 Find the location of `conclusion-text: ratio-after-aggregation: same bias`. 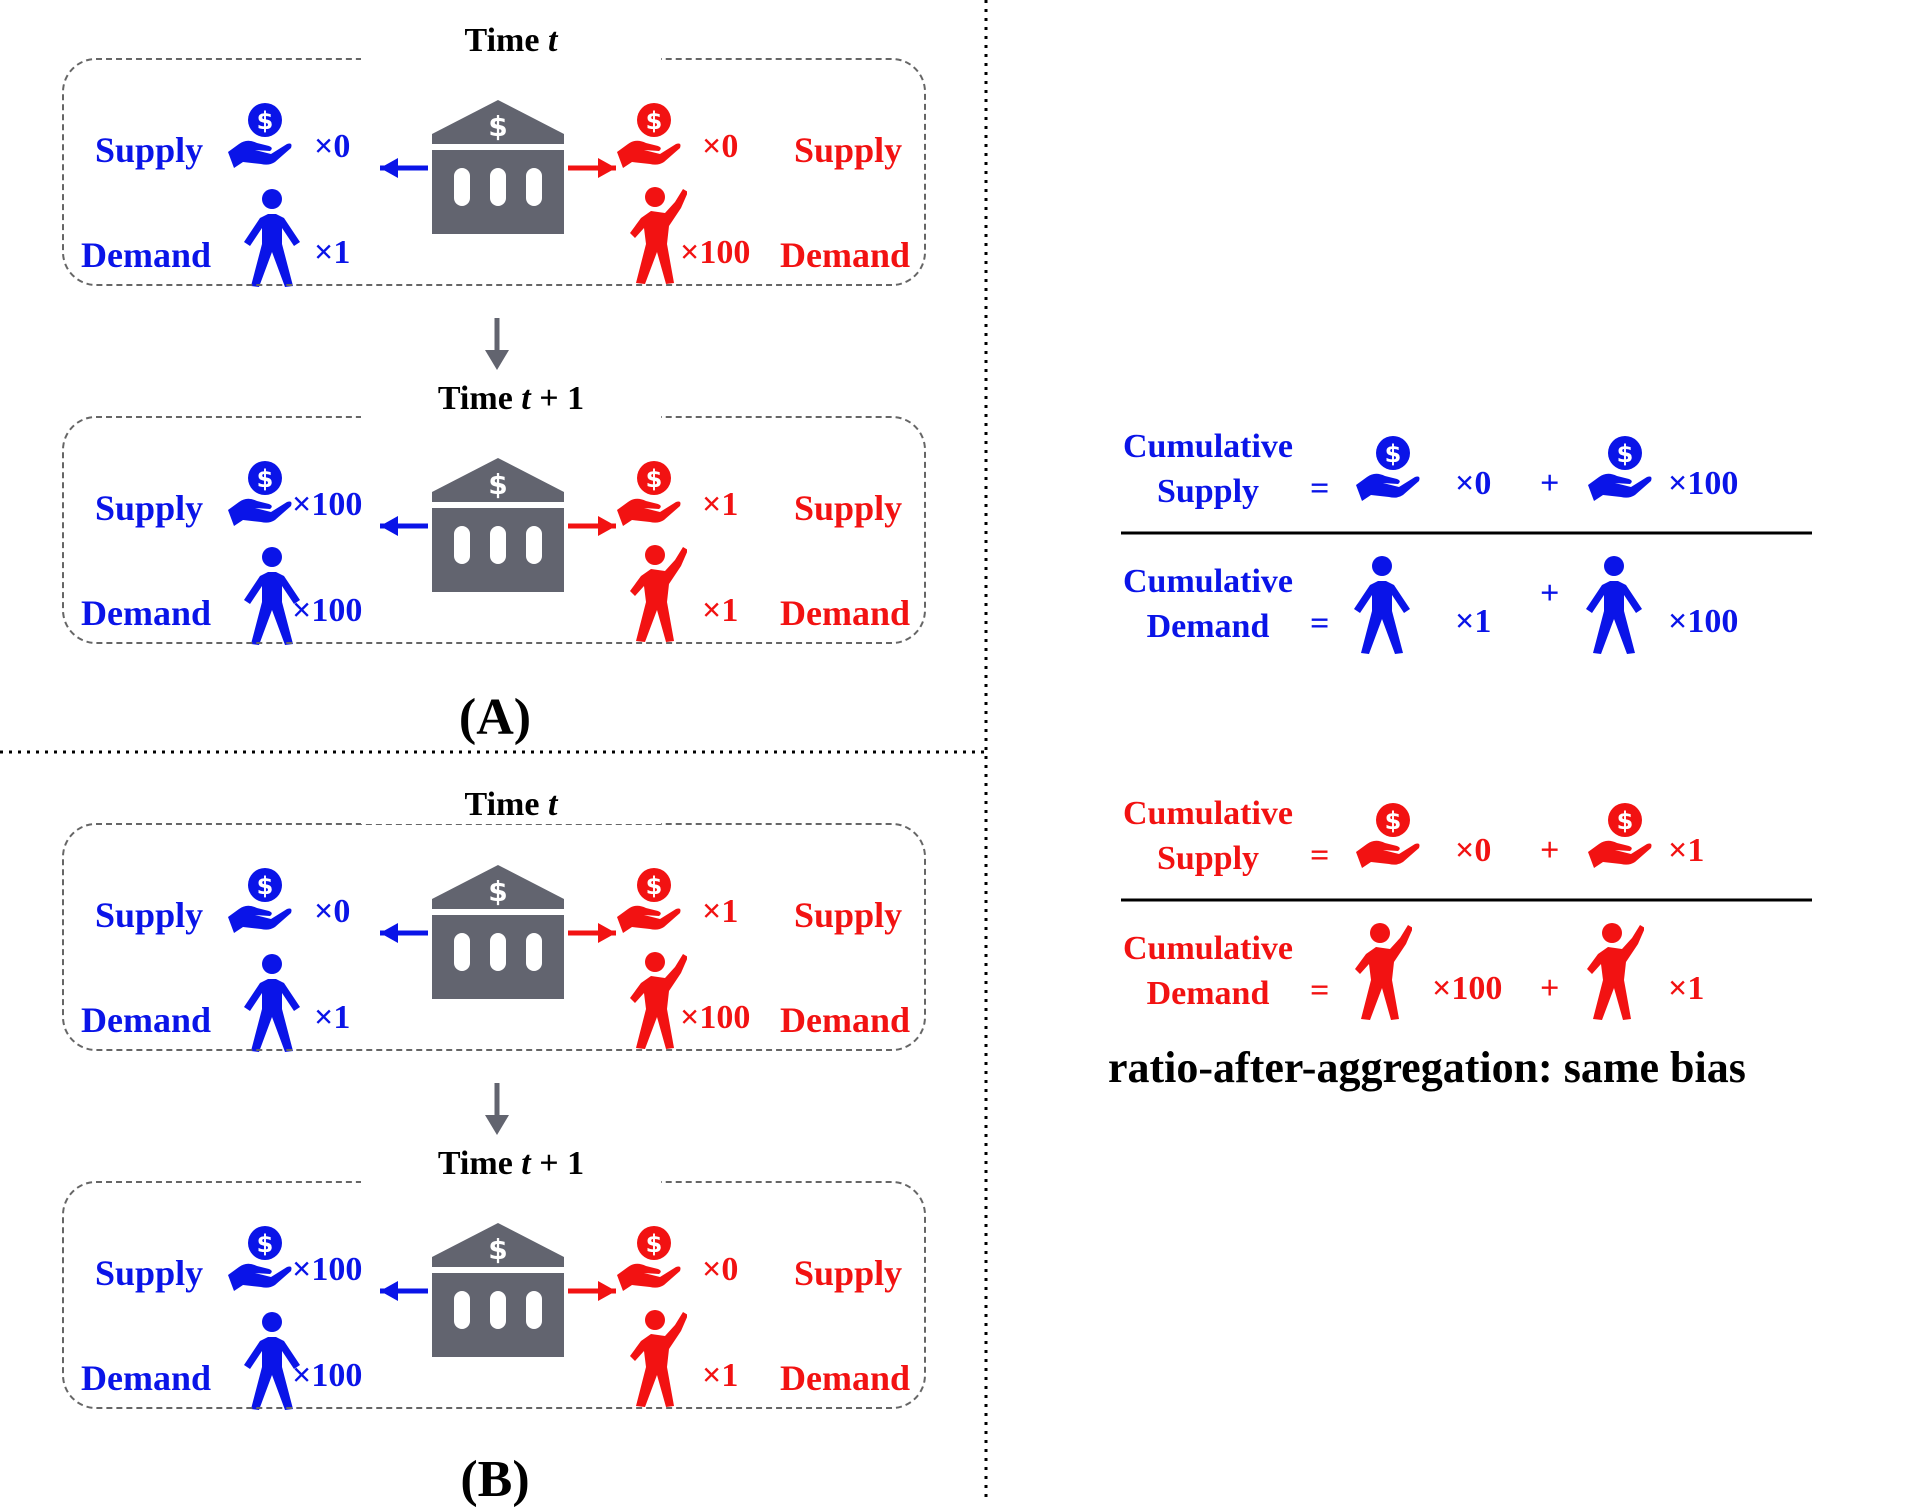

conclusion-text: ratio-after-aggregation: same bias is located at coordinates (1427, 1067).